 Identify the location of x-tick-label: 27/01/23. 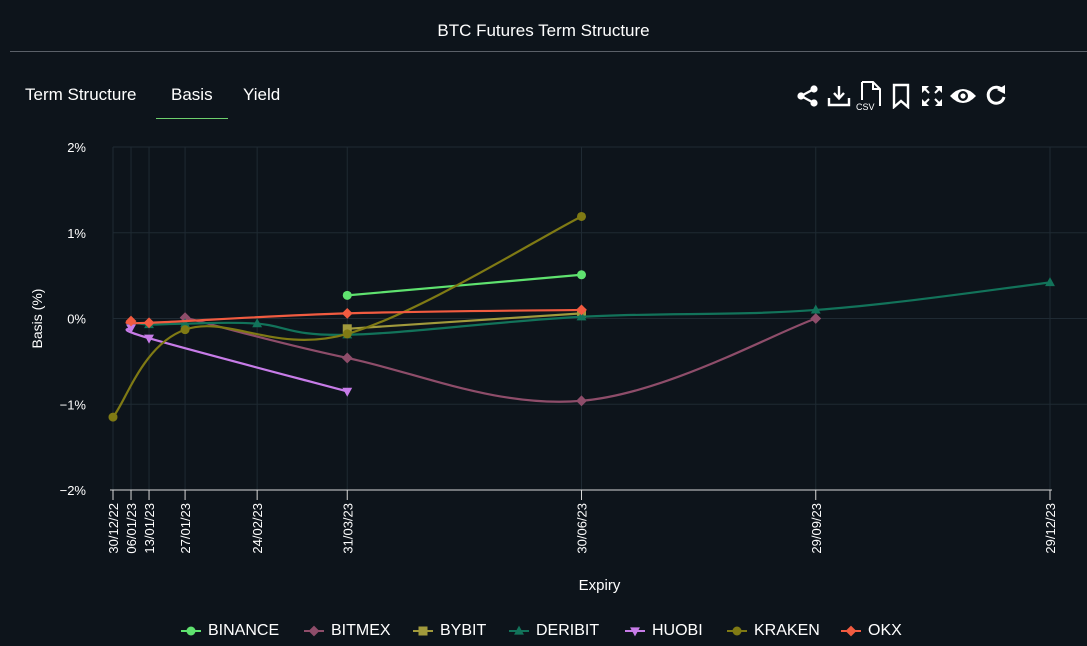
(185, 528).